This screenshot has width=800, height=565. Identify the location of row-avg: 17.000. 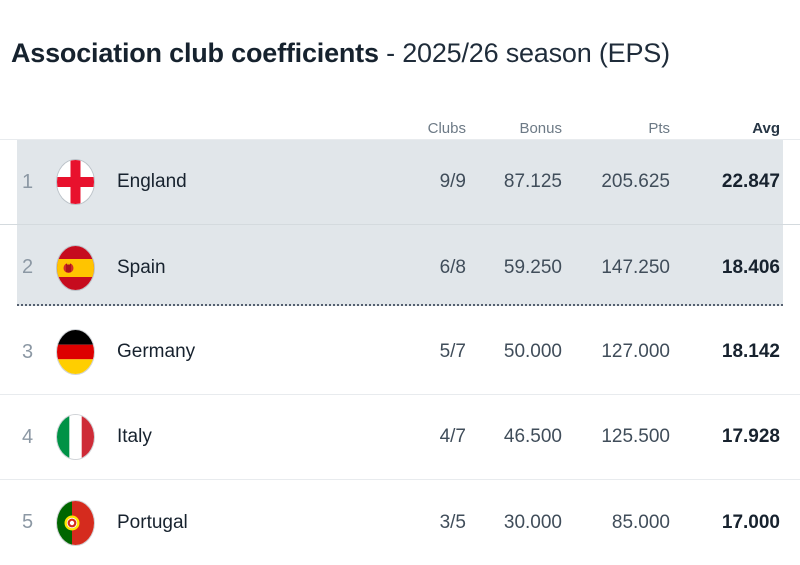
(750, 522).